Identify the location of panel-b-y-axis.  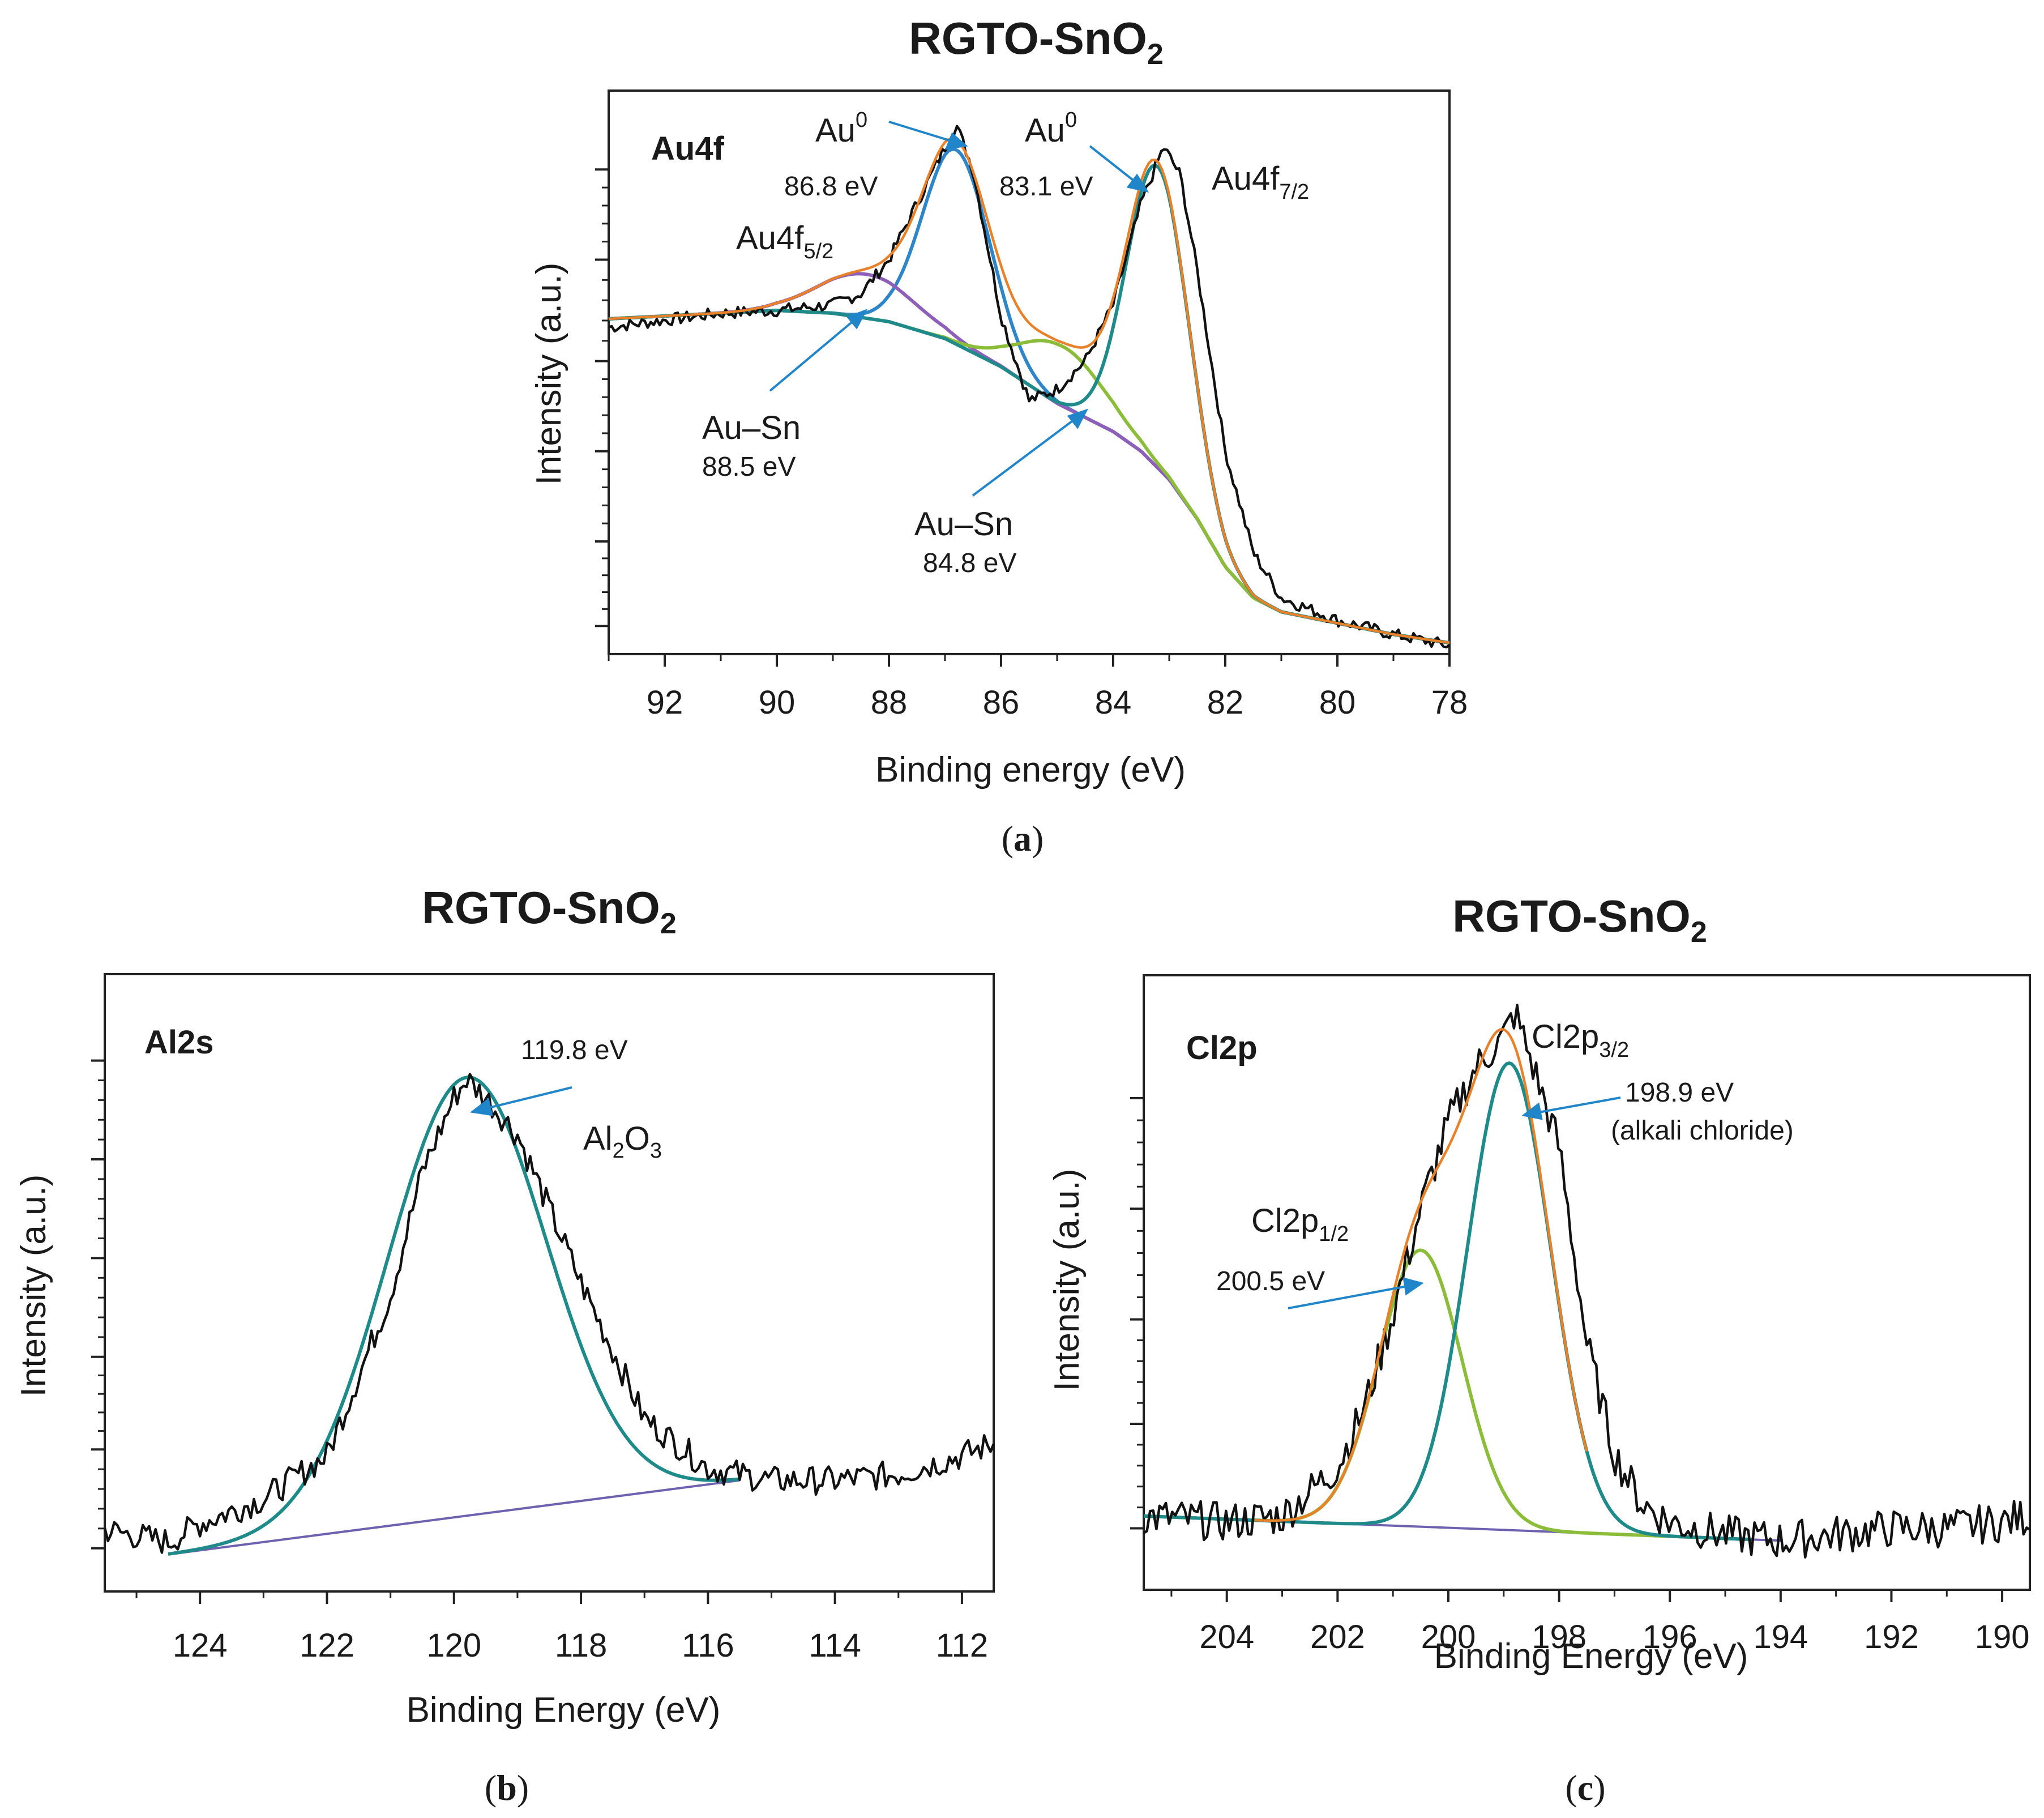
(98, 1304).